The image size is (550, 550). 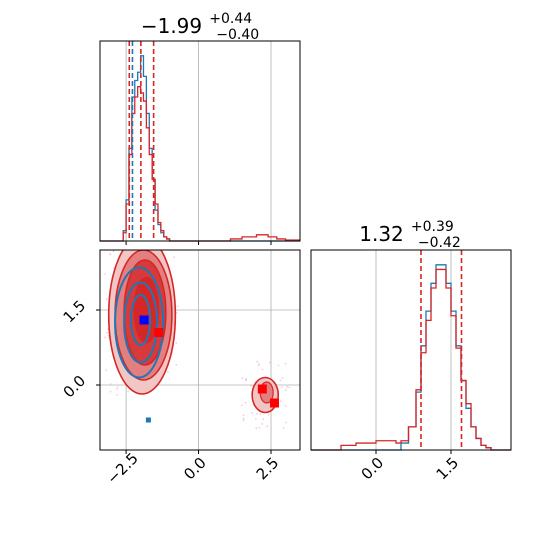 I want to click on hist1-title: −1.99 +0.44 −0.40, so click(x=200, y=25).